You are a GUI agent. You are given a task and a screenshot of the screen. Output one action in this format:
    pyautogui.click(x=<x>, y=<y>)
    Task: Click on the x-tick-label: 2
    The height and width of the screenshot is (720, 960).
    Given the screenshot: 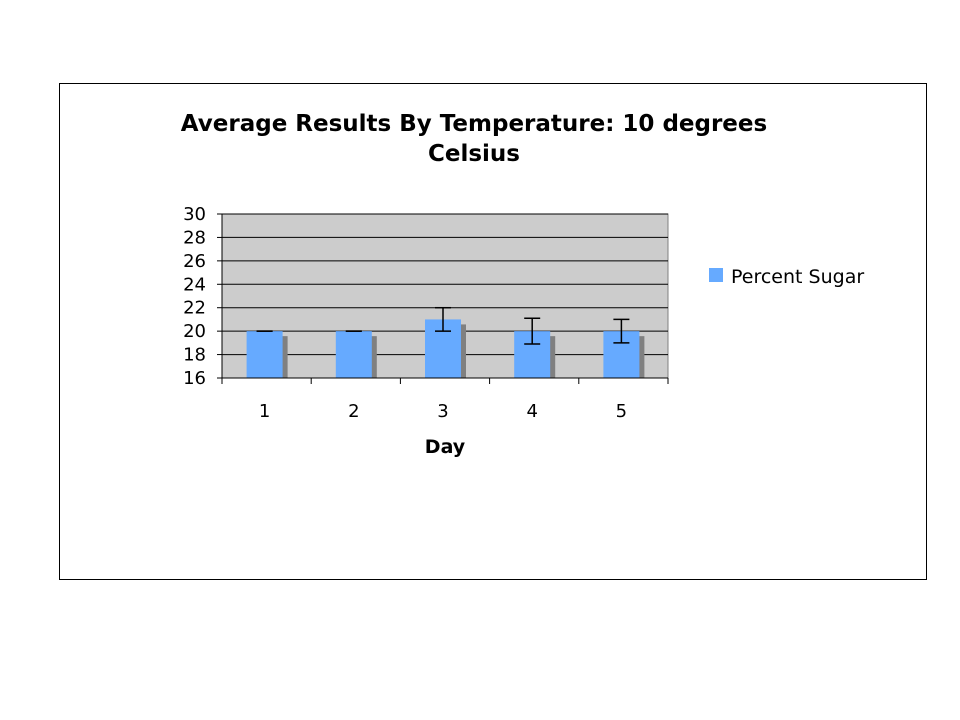 What is the action you would take?
    pyautogui.click(x=353, y=411)
    